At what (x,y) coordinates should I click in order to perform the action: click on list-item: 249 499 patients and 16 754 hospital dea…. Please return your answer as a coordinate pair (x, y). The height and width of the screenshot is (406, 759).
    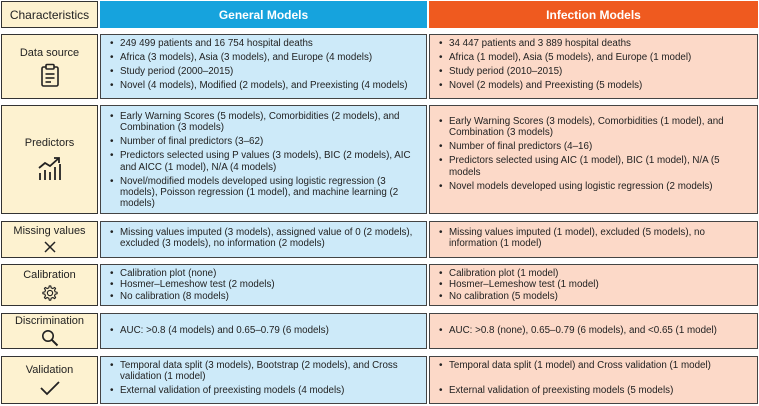
    Looking at the image, I should click on (265, 44).